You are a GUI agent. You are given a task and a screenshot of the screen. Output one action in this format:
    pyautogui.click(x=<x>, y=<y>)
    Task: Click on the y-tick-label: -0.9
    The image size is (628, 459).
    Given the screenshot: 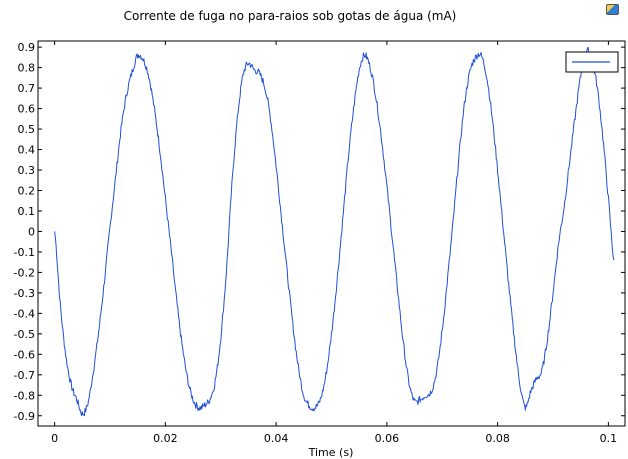 What is the action you would take?
    pyautogui.click(x=24, y=416)
    